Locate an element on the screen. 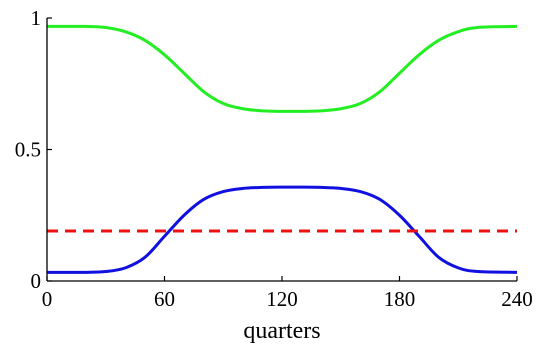 The height and width of the screenshot is (352, 539). x-tick-label: 120 is located at coordinates (282, 299).